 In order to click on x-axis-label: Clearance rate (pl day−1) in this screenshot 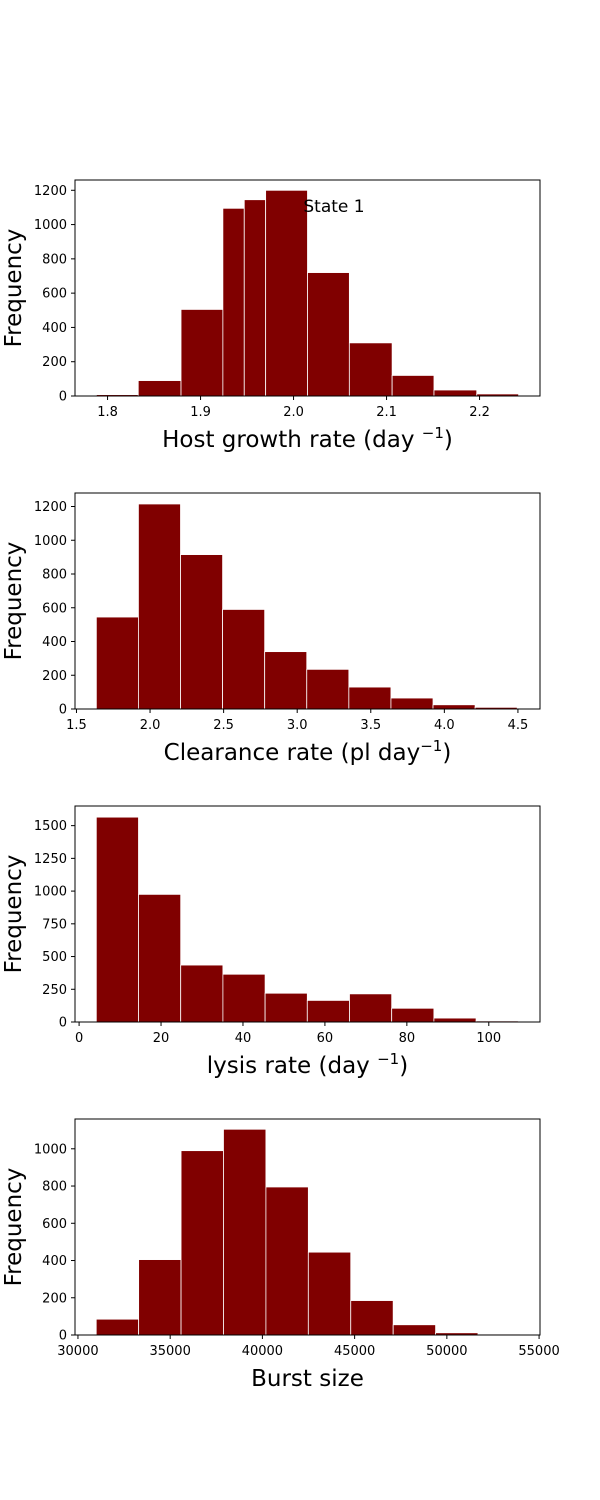, I will do `click(308, 751)`.